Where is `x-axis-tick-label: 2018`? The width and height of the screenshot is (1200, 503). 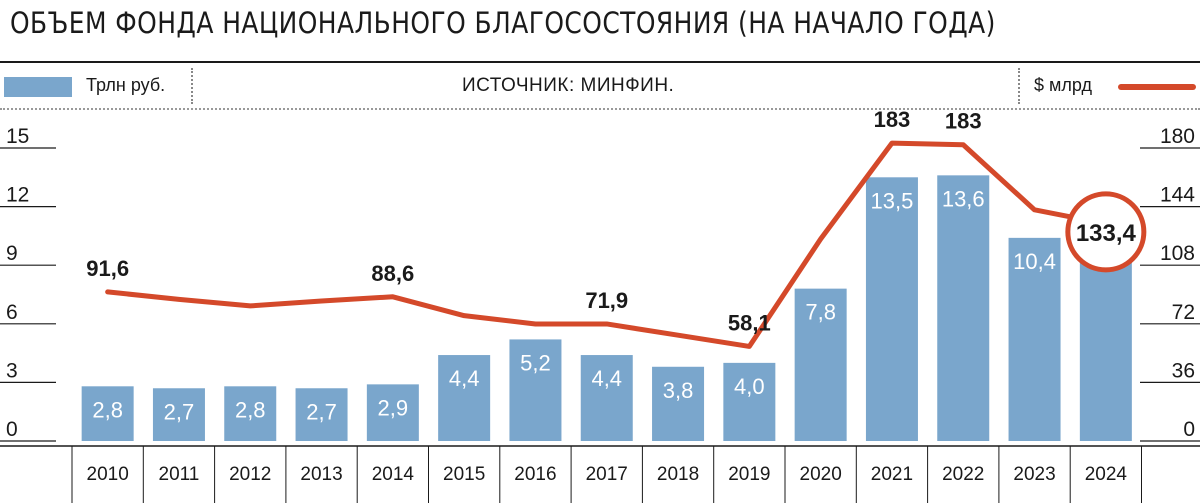 x-axis-tick-label: 2018 is located at coordinates (678, 474).